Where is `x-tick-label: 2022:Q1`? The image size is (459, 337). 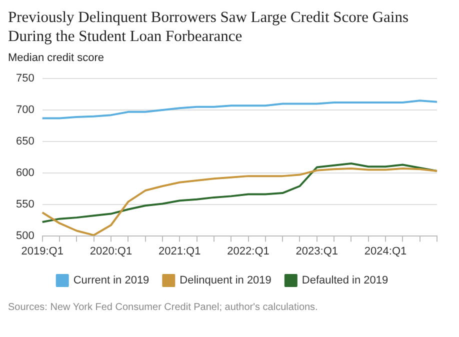 x-tick-label: 2022:Q1 is located at coordinates (248, 251).